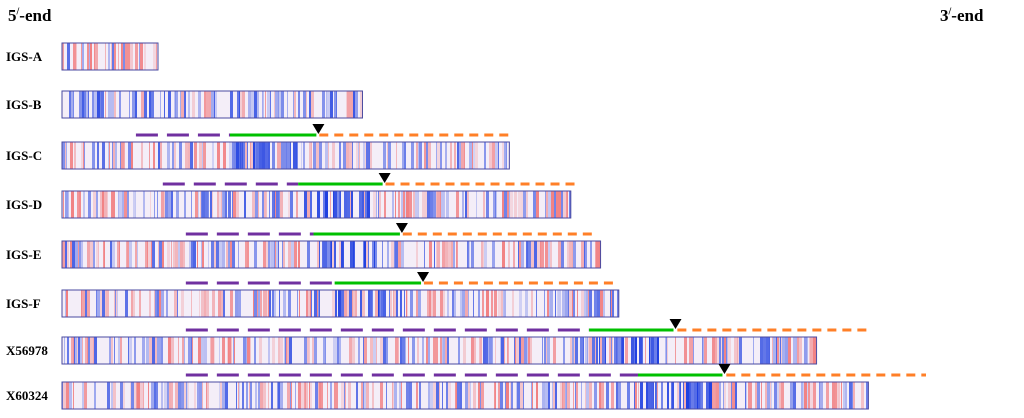 Image resolution: width=1024 pixels, height=418 pixels. I want to click on sequence-bar-igs-e, so click(331, 254).